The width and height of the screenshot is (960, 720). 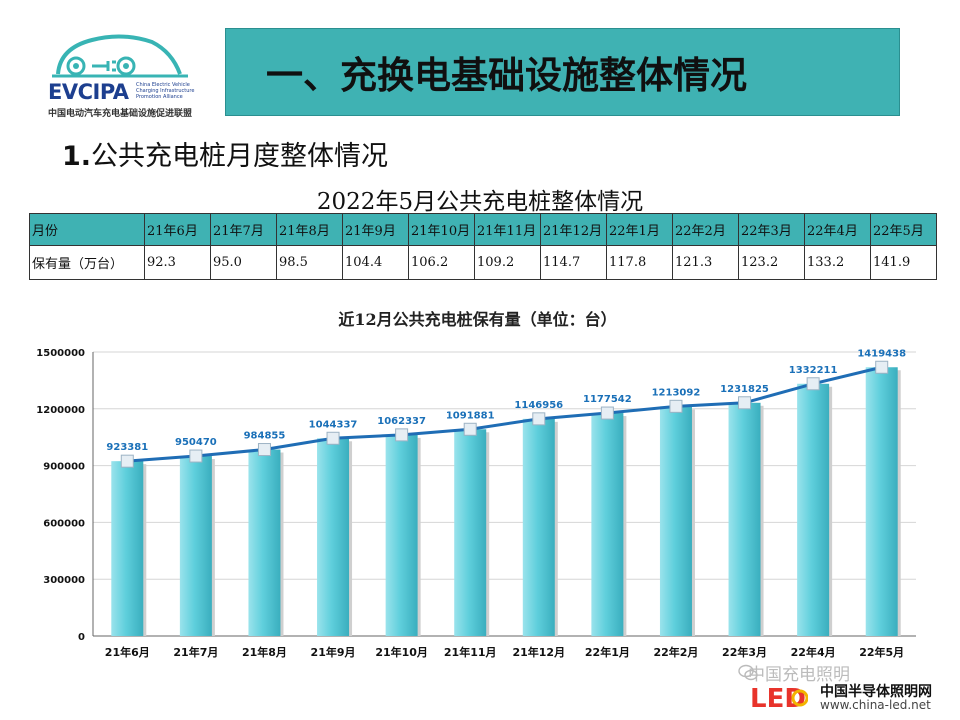 What do you see at coordinates (876, 692) in the screenshot?
I see `site-name: 中国半导体照明网` at bounding box center [876, 692].